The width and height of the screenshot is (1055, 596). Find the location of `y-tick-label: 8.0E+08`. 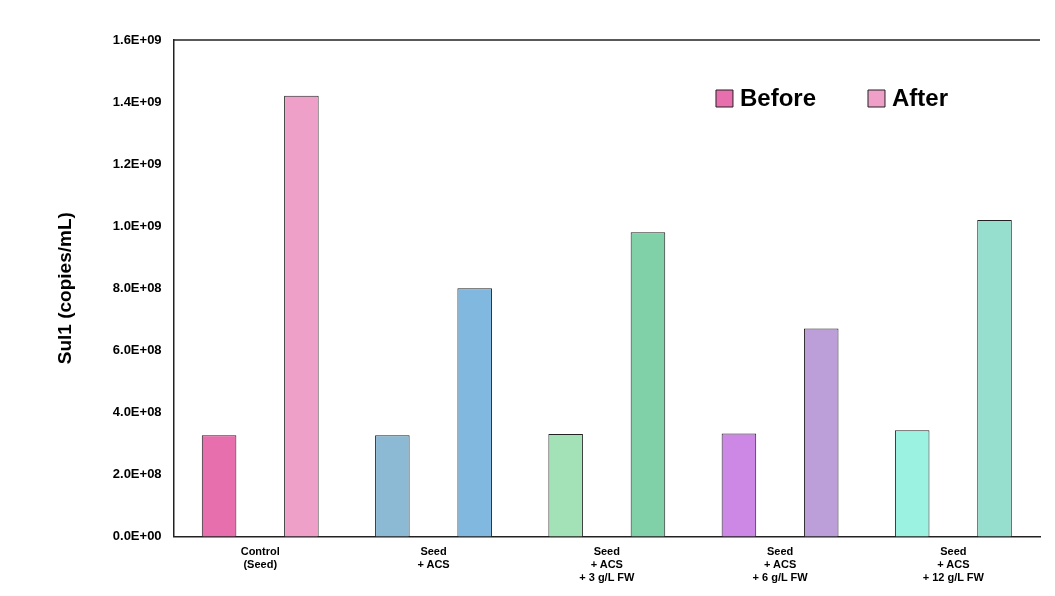

y-tick-label: 8.0E+08 is located at coordinates (137, 287).